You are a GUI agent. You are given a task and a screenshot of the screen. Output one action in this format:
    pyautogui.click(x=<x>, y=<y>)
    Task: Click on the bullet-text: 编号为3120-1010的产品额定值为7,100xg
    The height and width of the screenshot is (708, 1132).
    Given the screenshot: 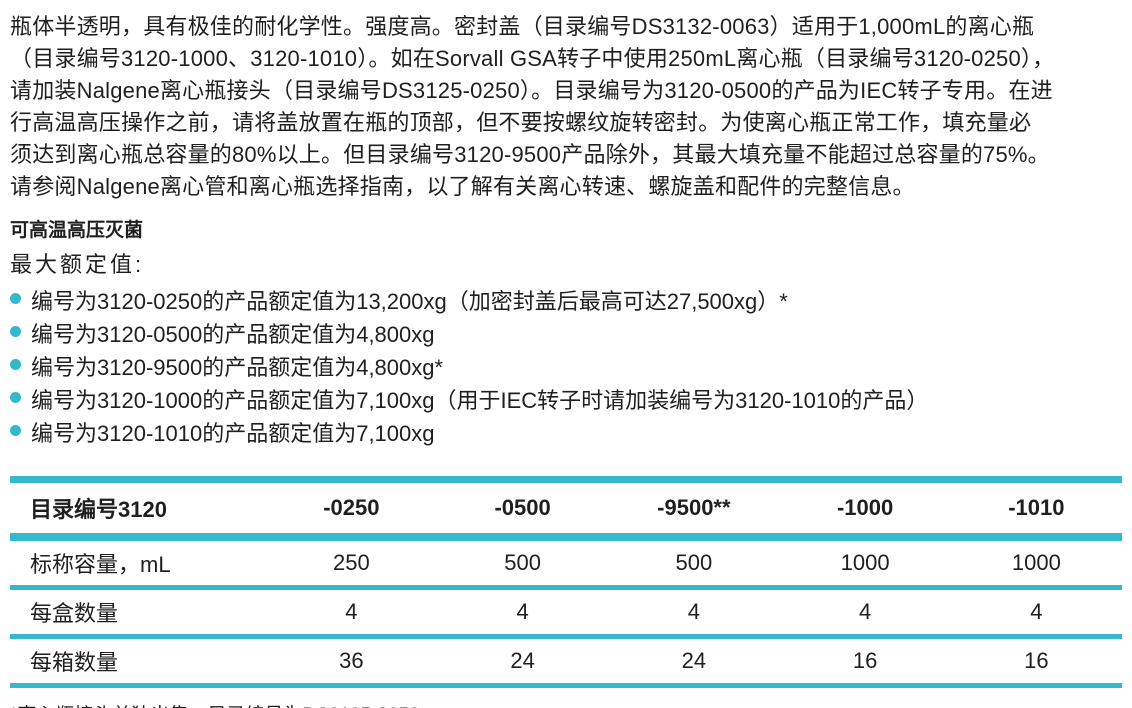 What is the action you would take?
    pyautogui.click(x=233, y=433)
    